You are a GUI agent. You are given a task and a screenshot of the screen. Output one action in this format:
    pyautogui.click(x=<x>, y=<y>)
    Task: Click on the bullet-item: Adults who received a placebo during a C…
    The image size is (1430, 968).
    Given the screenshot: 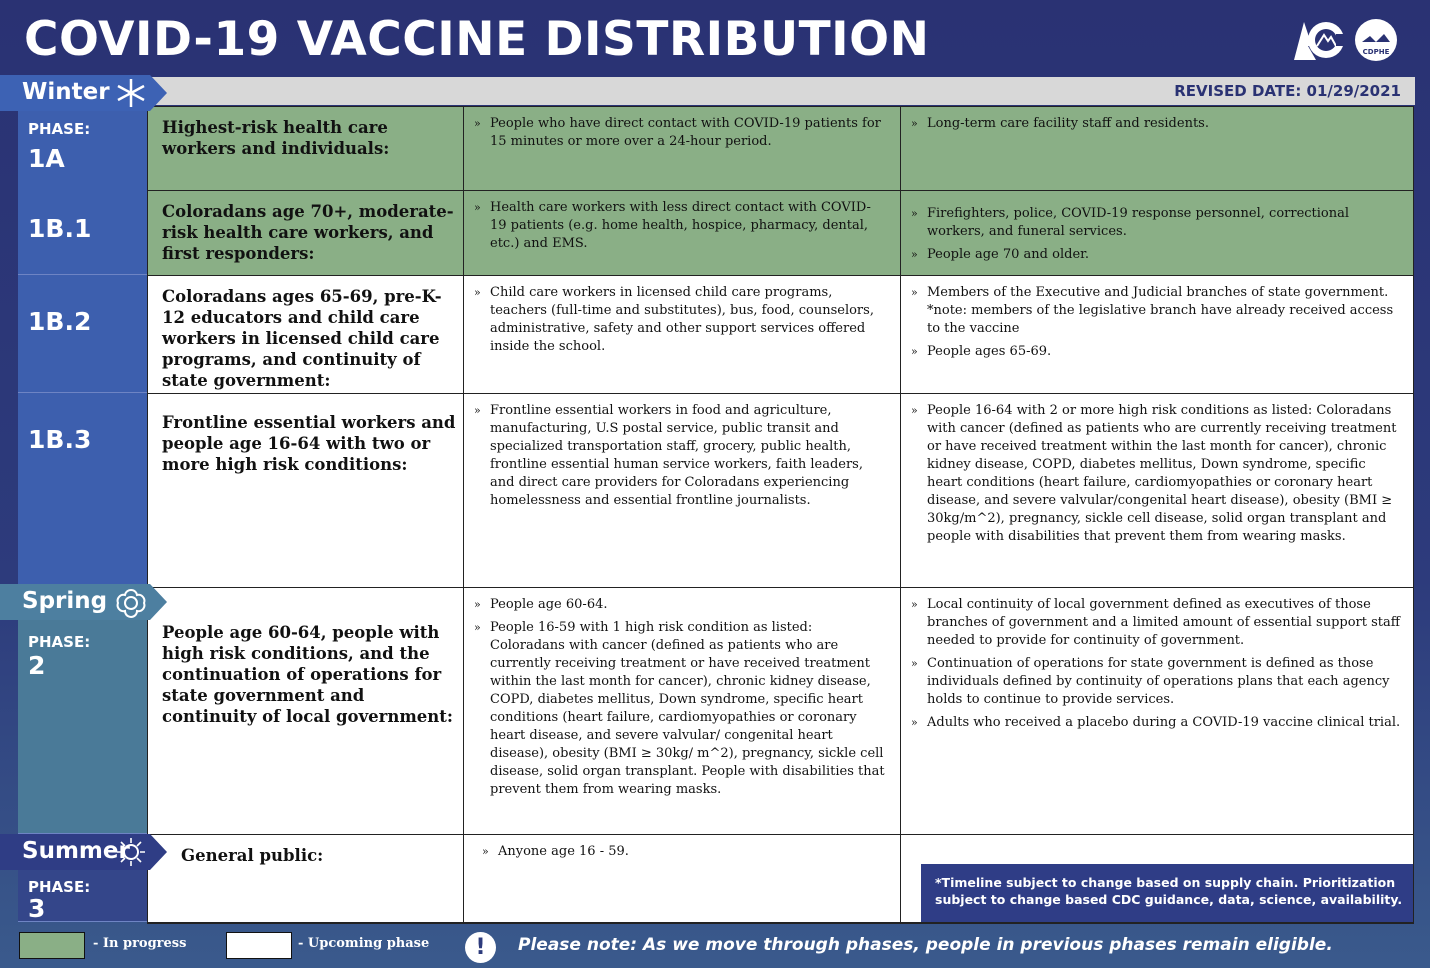 What is the action you would take?
    pyautogui.click(x=1155, y=723)
    